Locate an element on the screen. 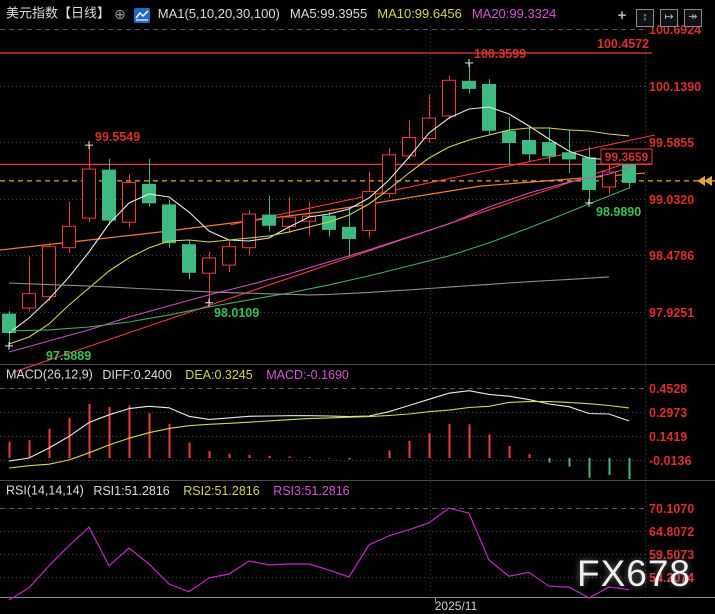 The height and width of the screenshot is (614, 715). axis-label: 54.2074 is located at coordinates (671, 578).